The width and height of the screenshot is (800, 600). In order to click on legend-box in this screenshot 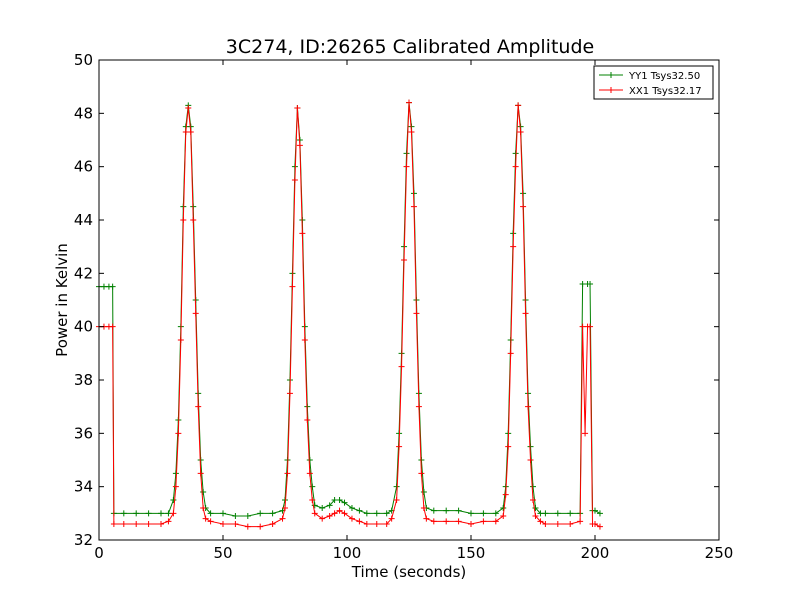, I will do `click(653, 82)`.